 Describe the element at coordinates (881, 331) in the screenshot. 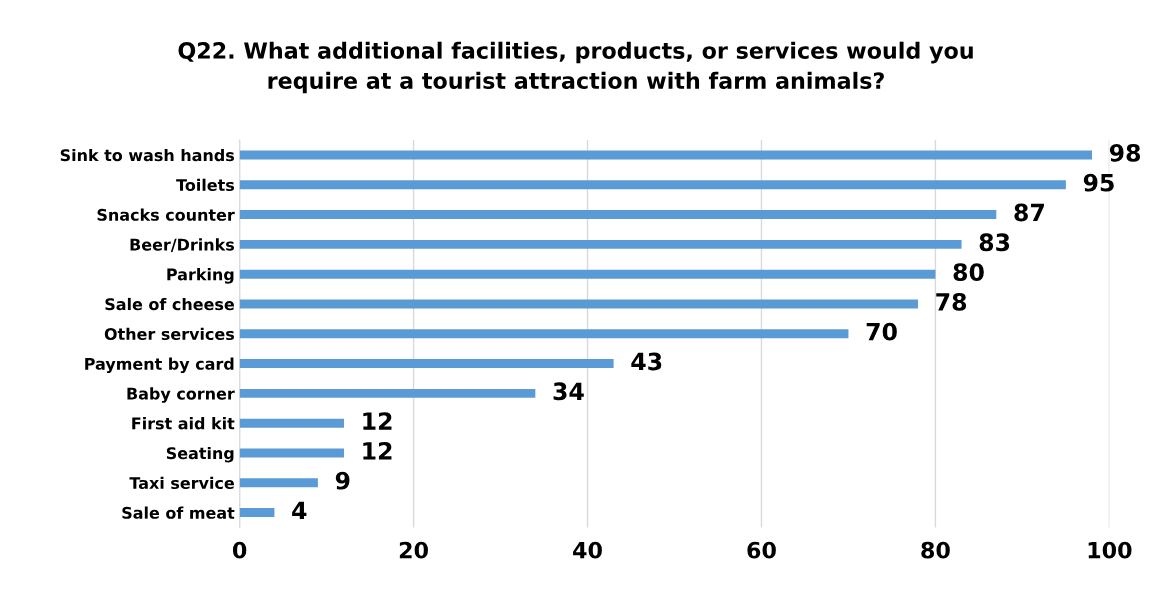

I see `data-label: 70` at that location.